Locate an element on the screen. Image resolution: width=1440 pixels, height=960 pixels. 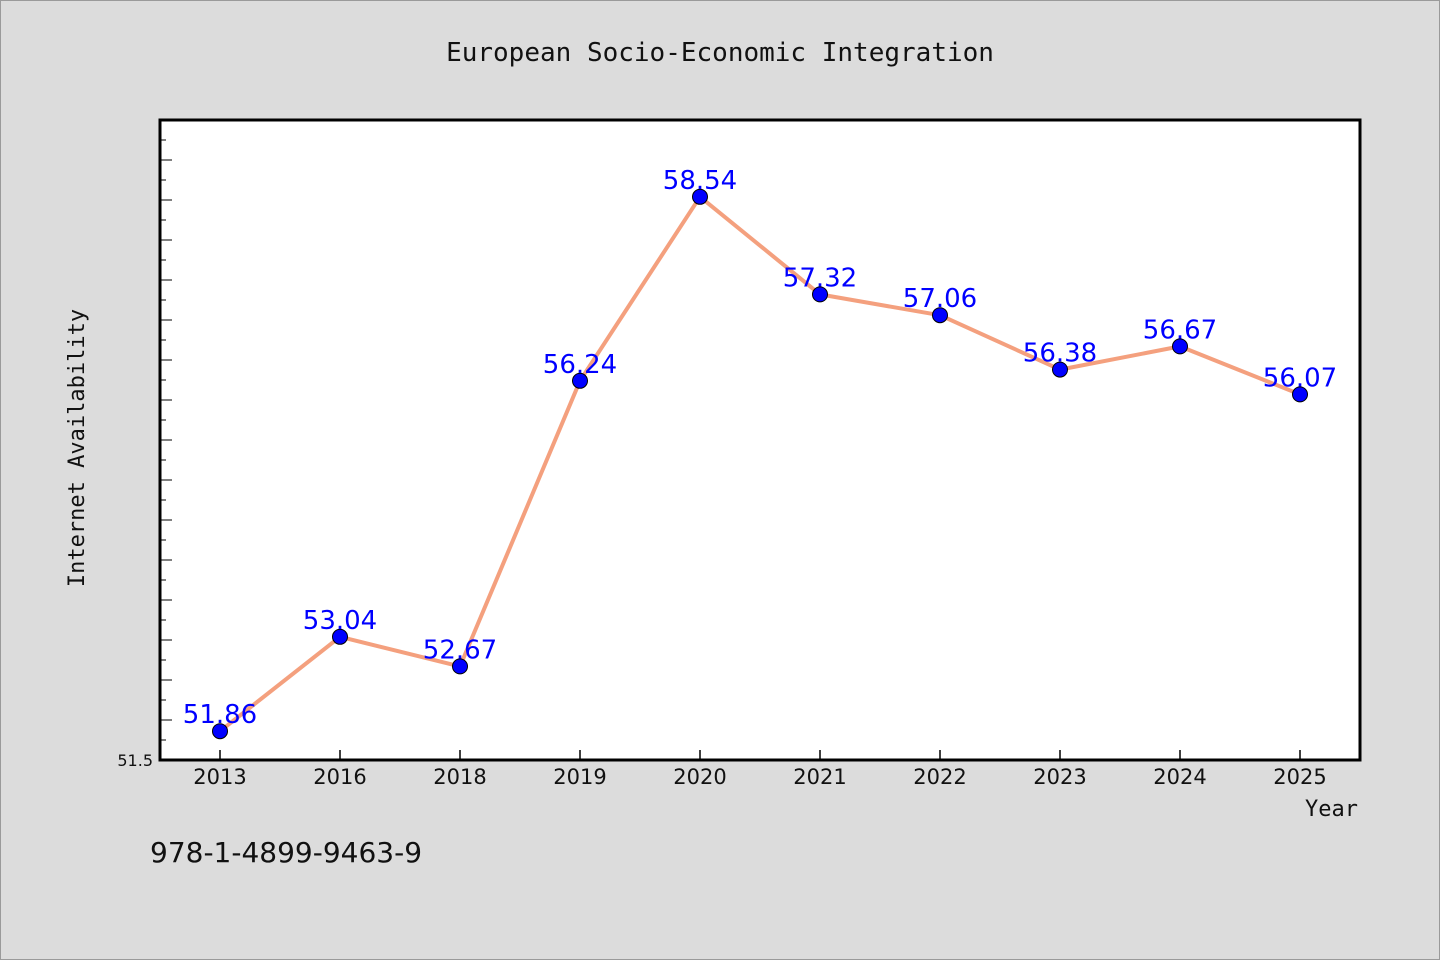
data-label: 51.86 is located at coordinates (220, 715).